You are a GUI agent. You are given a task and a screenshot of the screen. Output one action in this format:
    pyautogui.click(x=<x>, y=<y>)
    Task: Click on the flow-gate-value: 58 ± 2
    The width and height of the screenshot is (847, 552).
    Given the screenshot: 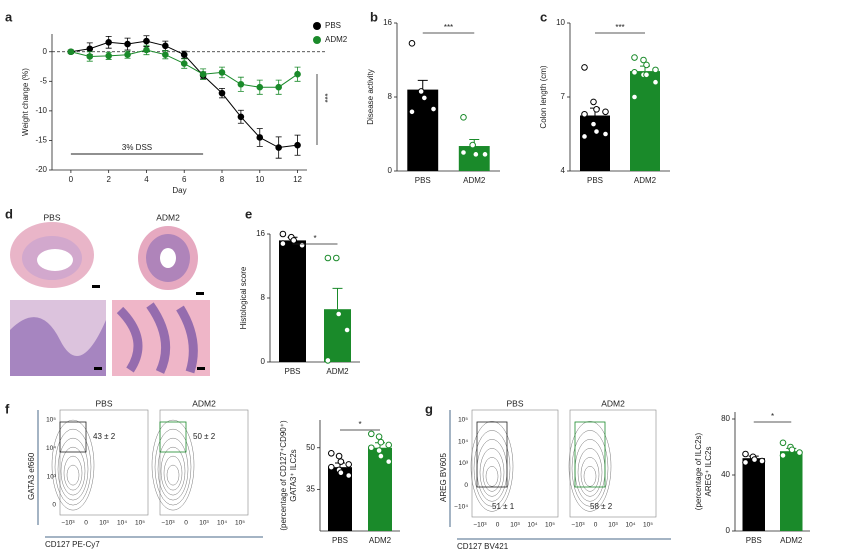 What is the action you would take?
    pyautogui.click(x=601, y=506)
    